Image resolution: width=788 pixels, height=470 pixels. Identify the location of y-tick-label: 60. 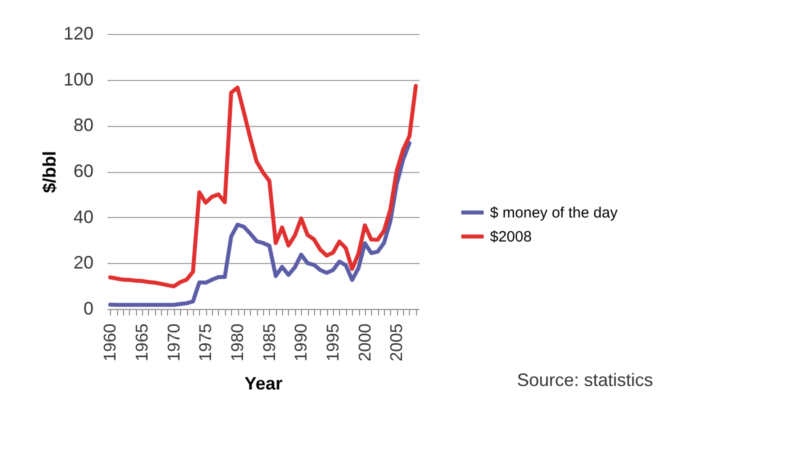
(83, 171).